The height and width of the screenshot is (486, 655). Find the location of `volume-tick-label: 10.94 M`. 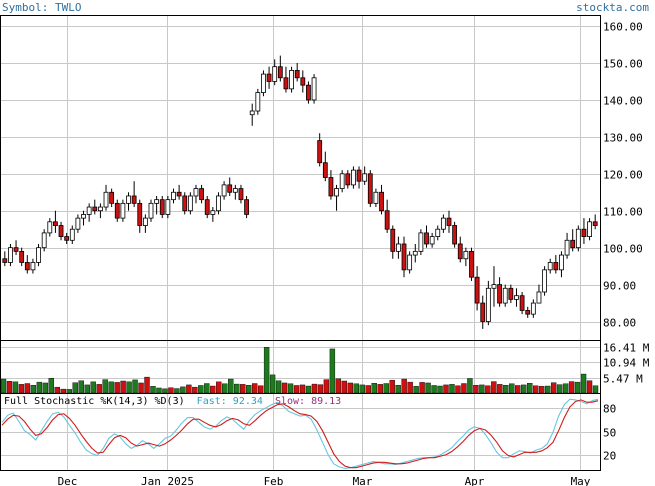

volume-tick-label: 10.94 M is located at coordinates (626, 363).